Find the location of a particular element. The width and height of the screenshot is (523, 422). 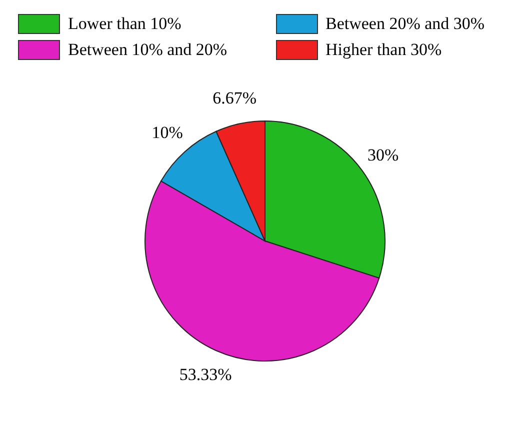

data-label: 53.33% is located at coordinates (205, 374).